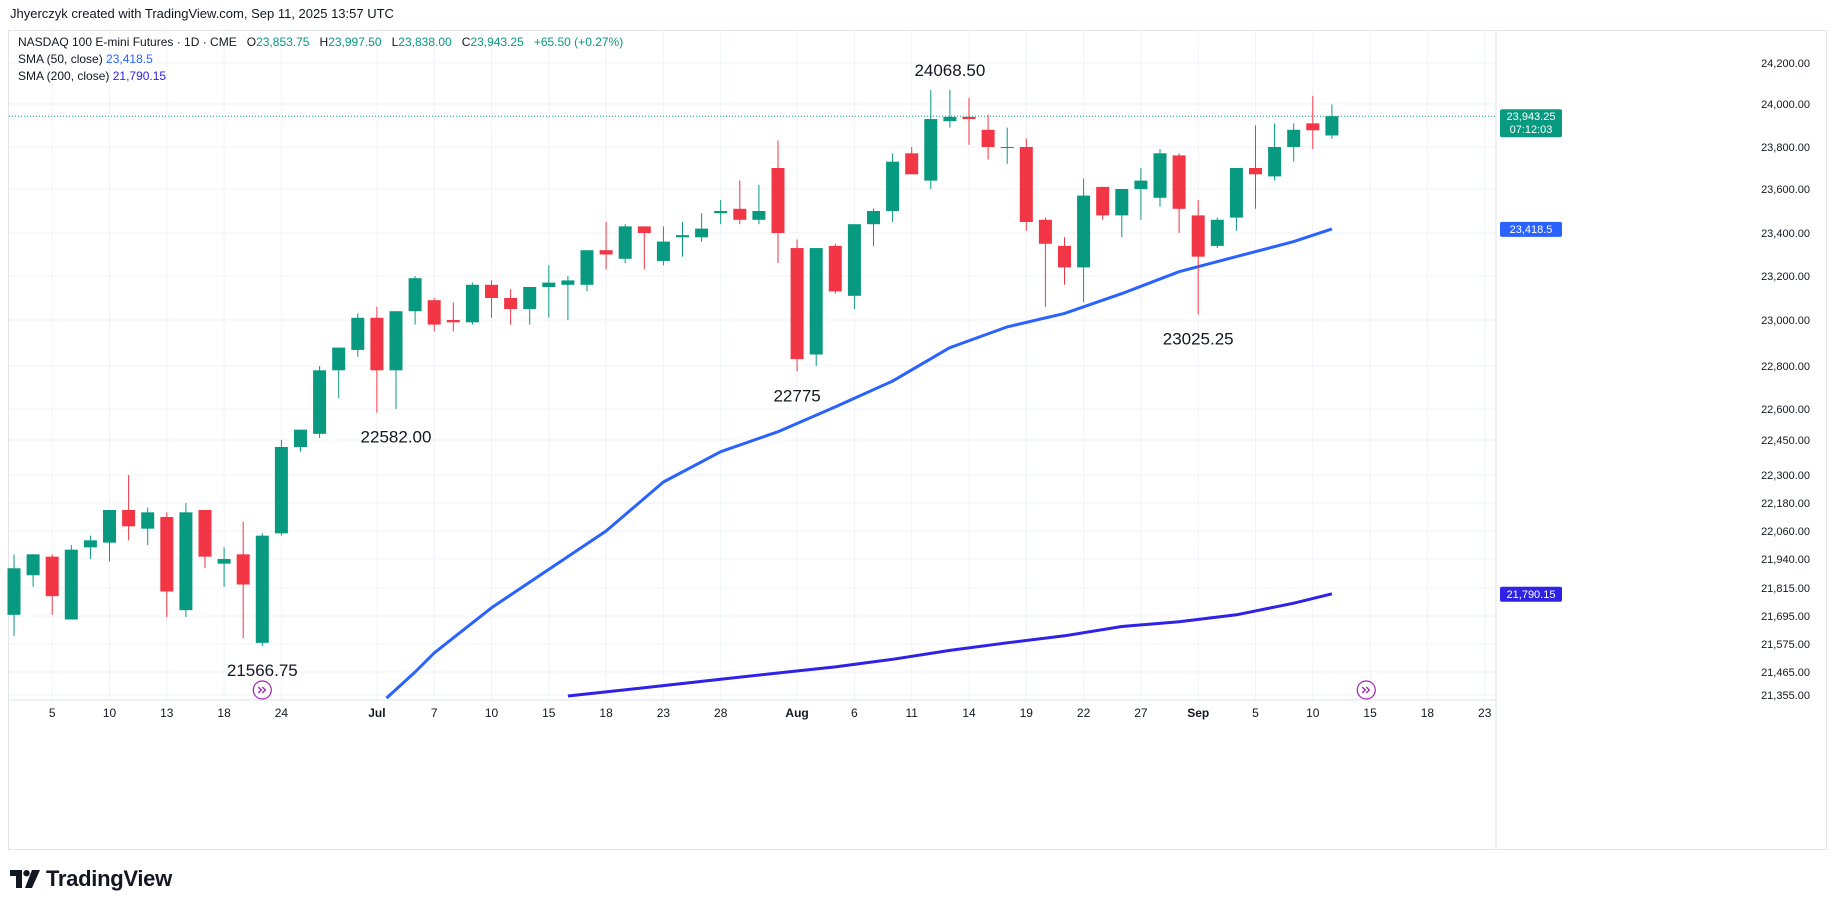 The width and height of the screenshot is (1835, 909). I want to click on x-tick-label: 23, so click(664, 713).